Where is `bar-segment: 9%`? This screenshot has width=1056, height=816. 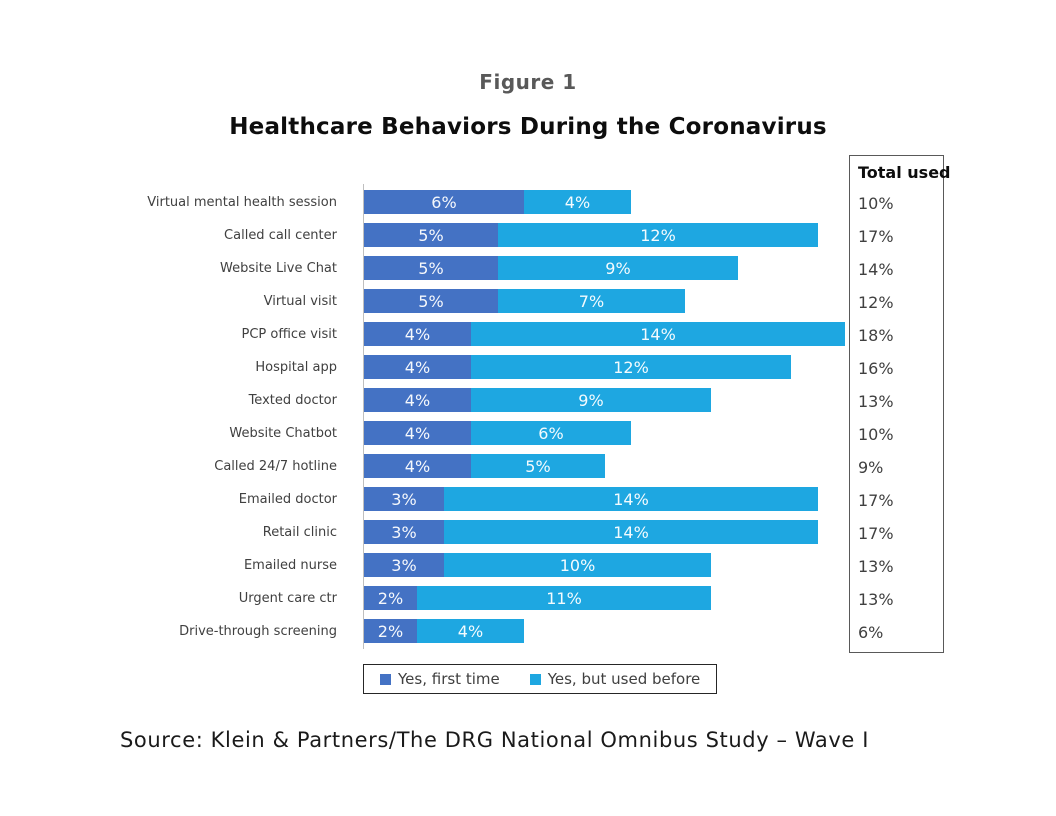
bar-segment: 9% is located at coordinates (618, 268).